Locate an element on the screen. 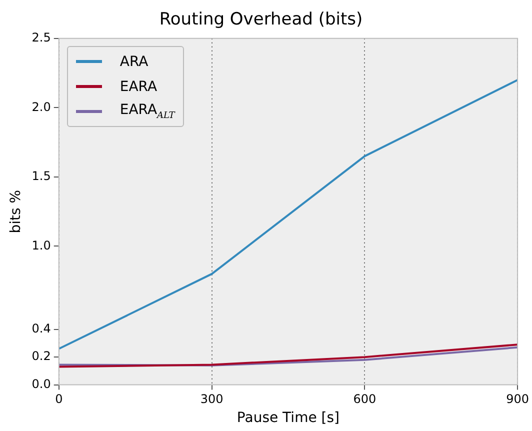 The height and width of the screenshot is (431, 532). y-tick-label: 1.0 is located at coordinates (41, 245).